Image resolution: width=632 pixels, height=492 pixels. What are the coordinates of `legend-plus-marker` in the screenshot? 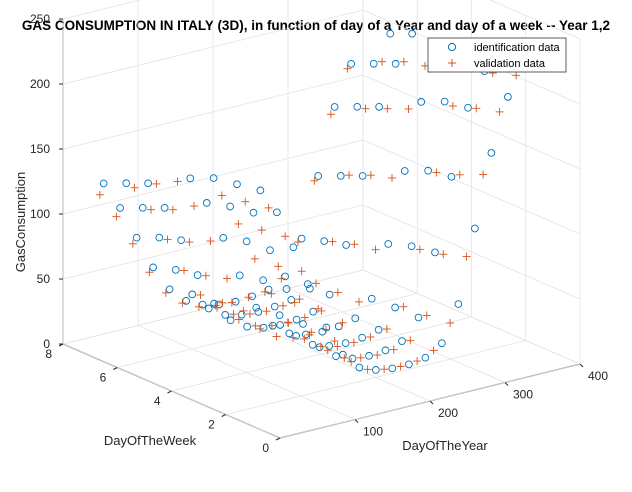 It's located at (452, 63).